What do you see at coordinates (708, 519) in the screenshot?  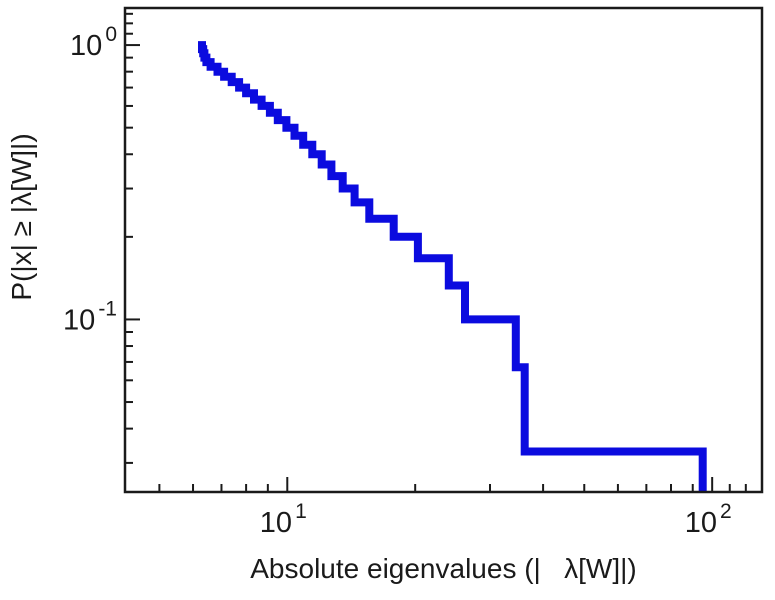 I see `x-tick-label: 10 2` at bounding box center [708, 519].